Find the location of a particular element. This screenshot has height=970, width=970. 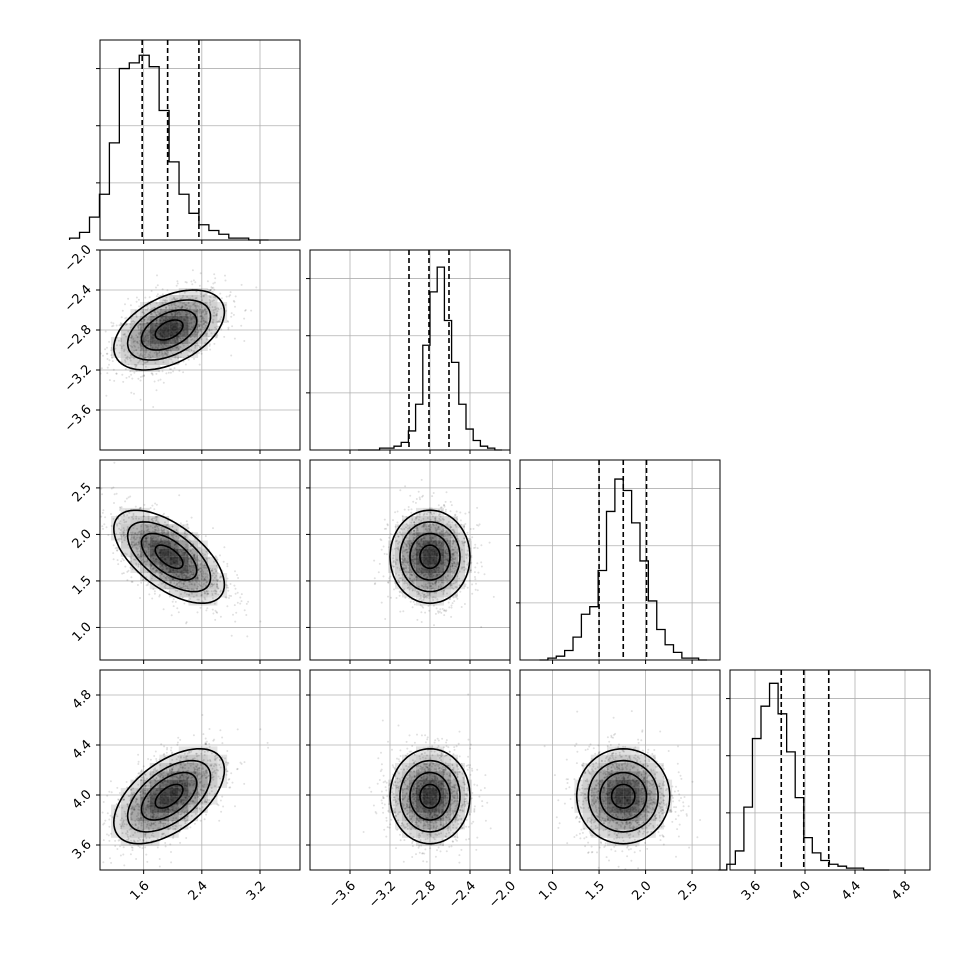

panel-2-0: 1.01.52.02.5 is located at coordinates (185, 561).